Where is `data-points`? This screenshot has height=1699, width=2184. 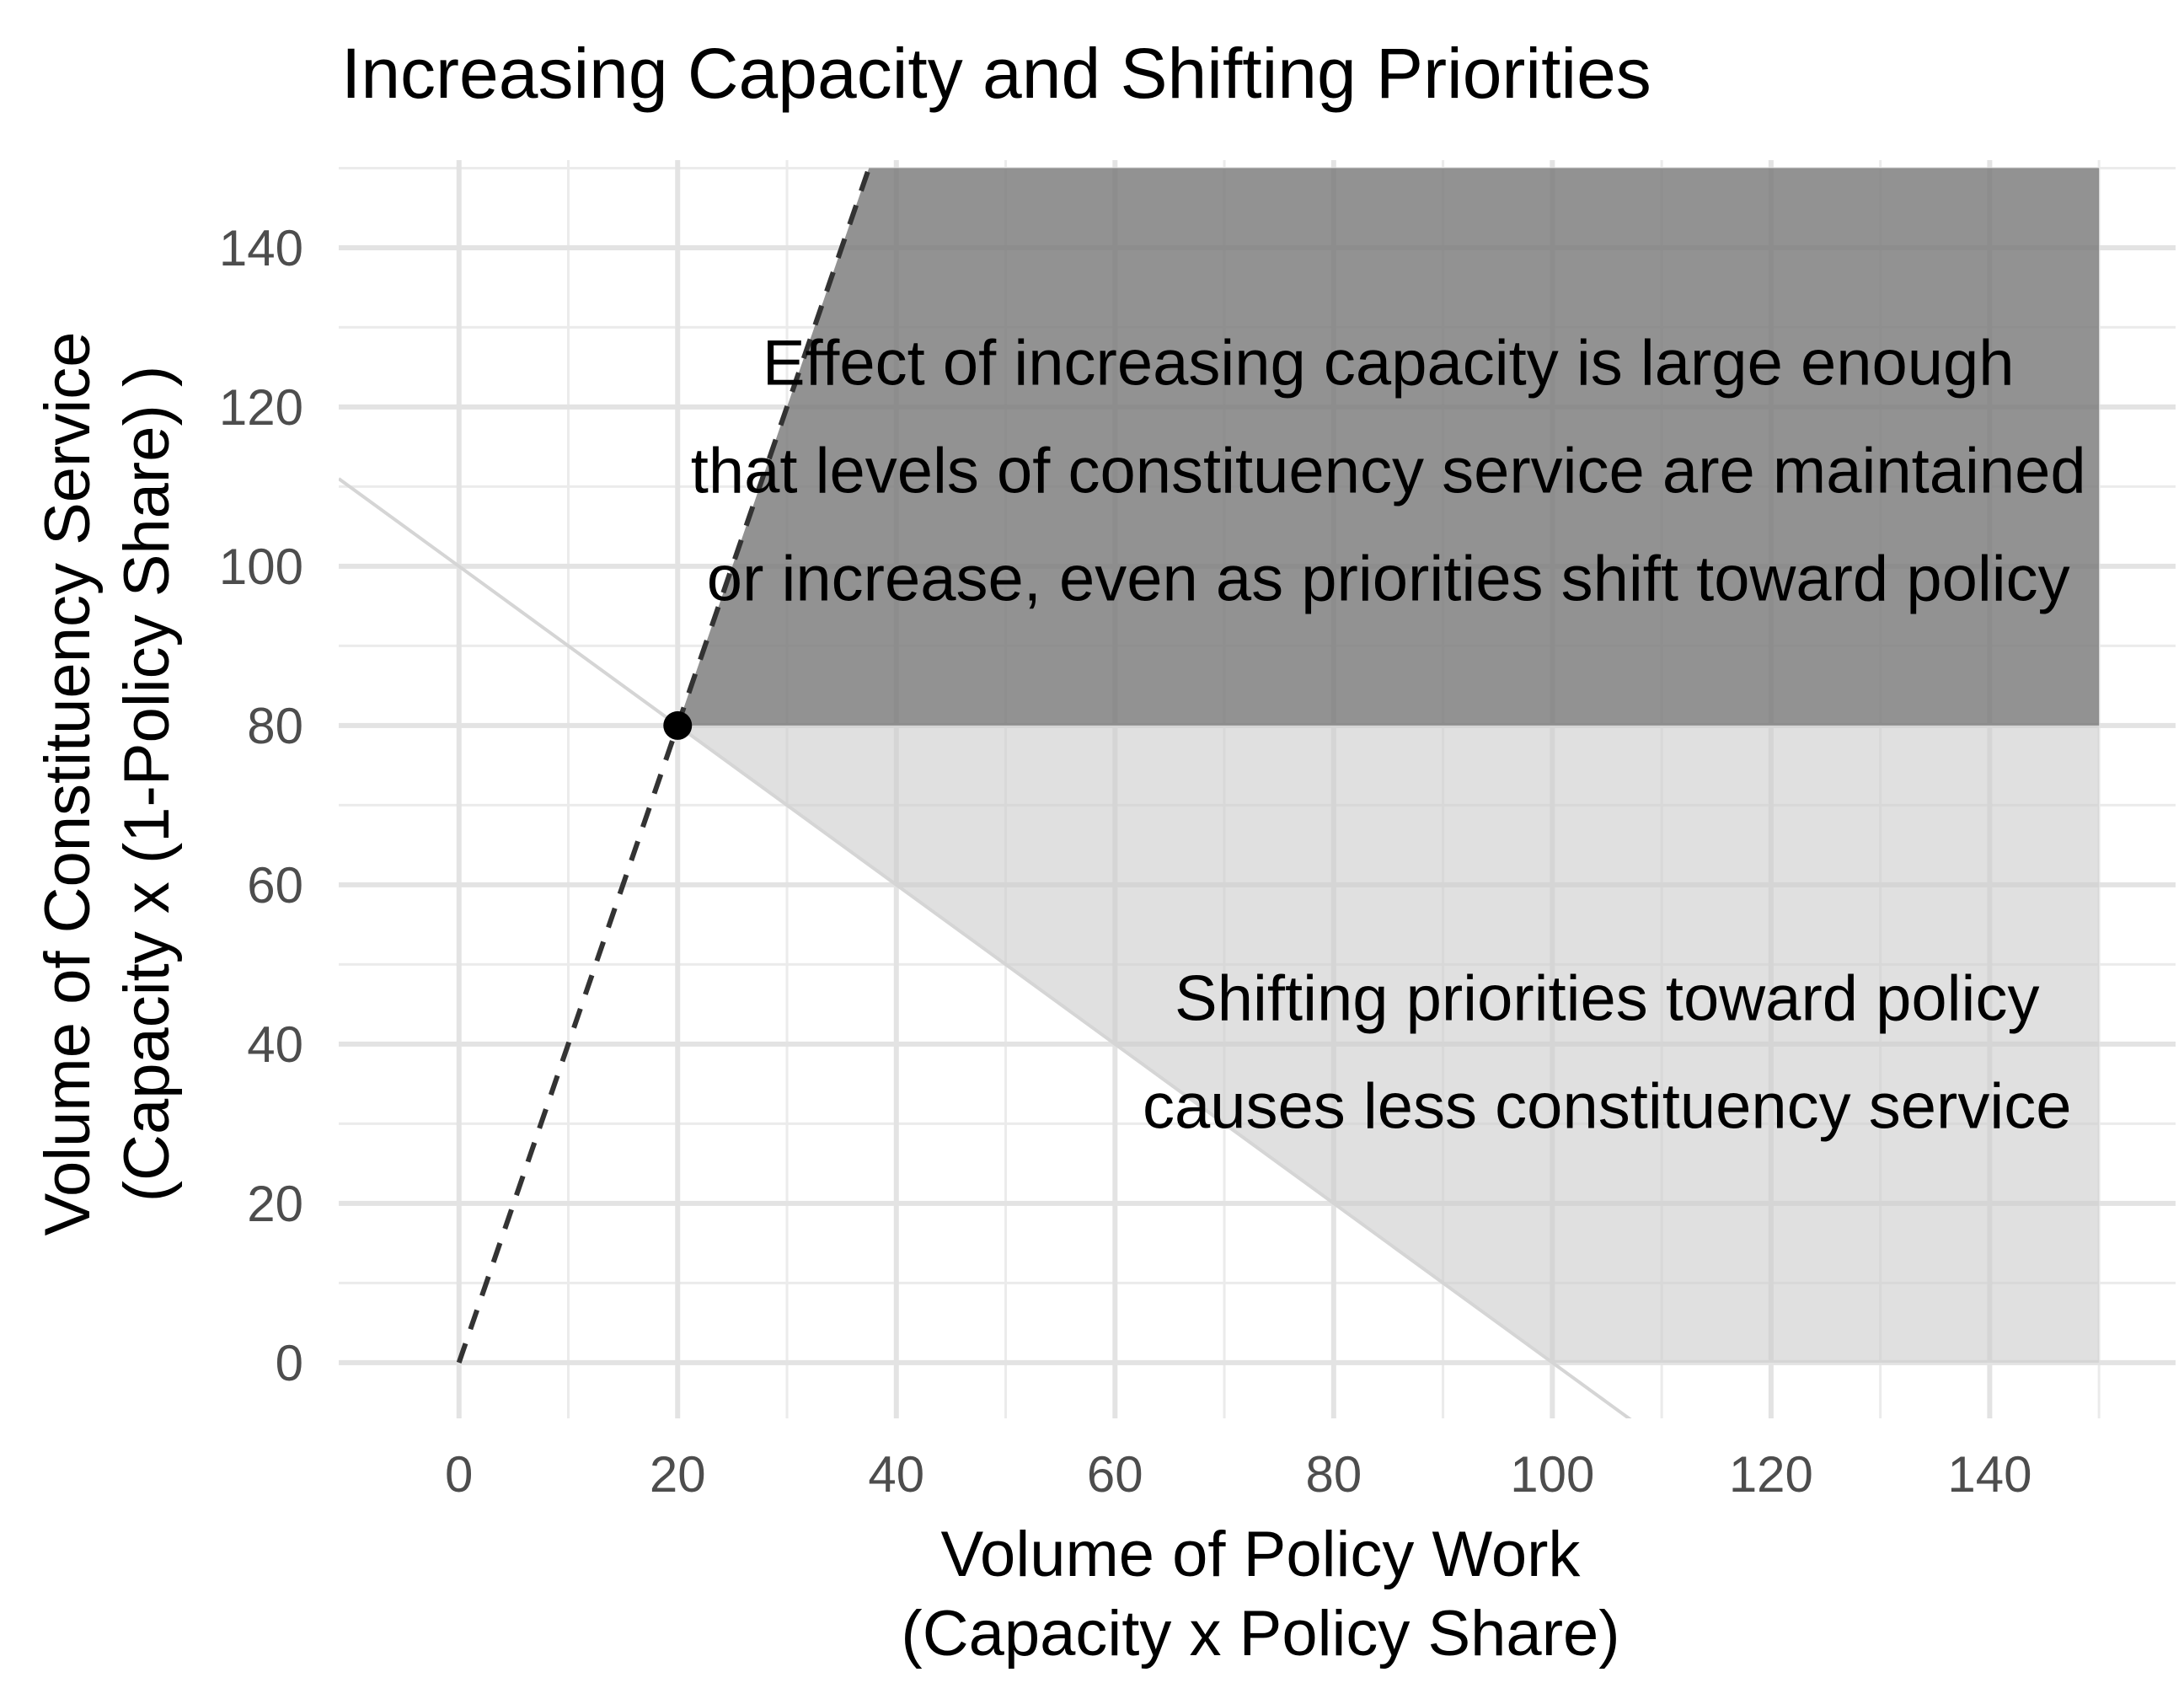 data-points is located at coordinates (678, 725).